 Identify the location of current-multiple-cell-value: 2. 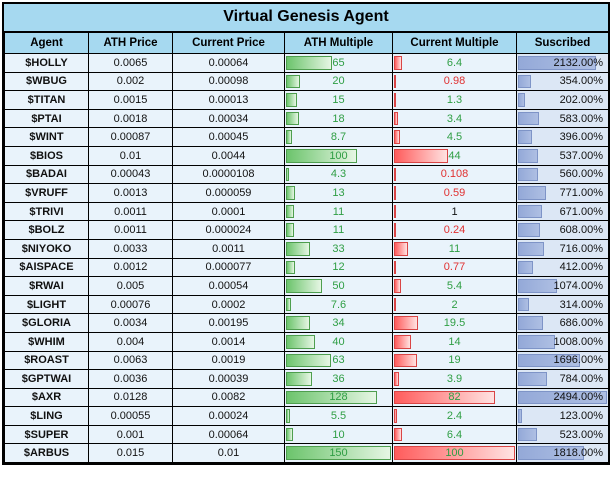
(454, 304).